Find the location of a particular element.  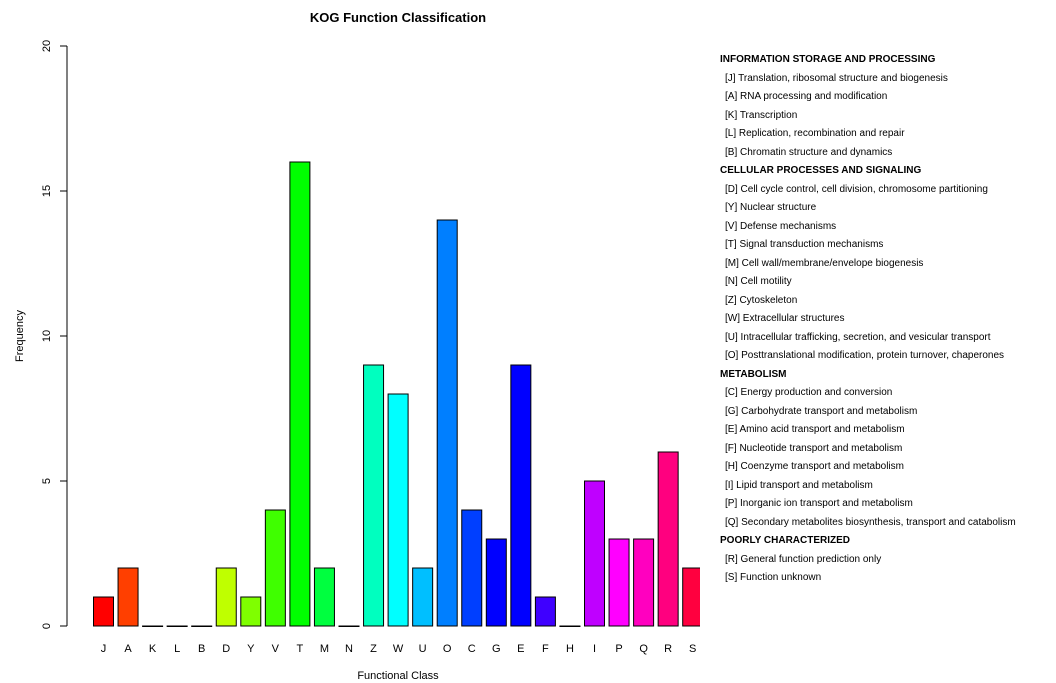

x-tick-label: S is located at coordinates (692, 649).